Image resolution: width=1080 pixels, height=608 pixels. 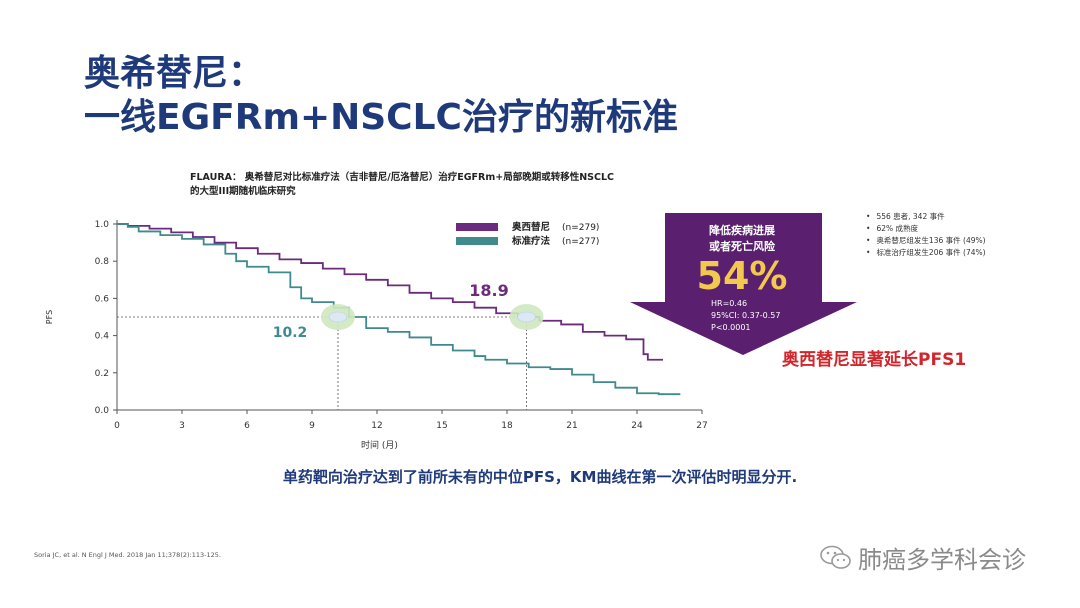 What do you see at coordinates (742, 246) in the screenshot?
I see `arrow-heading-line2: 或者死亡风险` at bounding box center [742, 246].